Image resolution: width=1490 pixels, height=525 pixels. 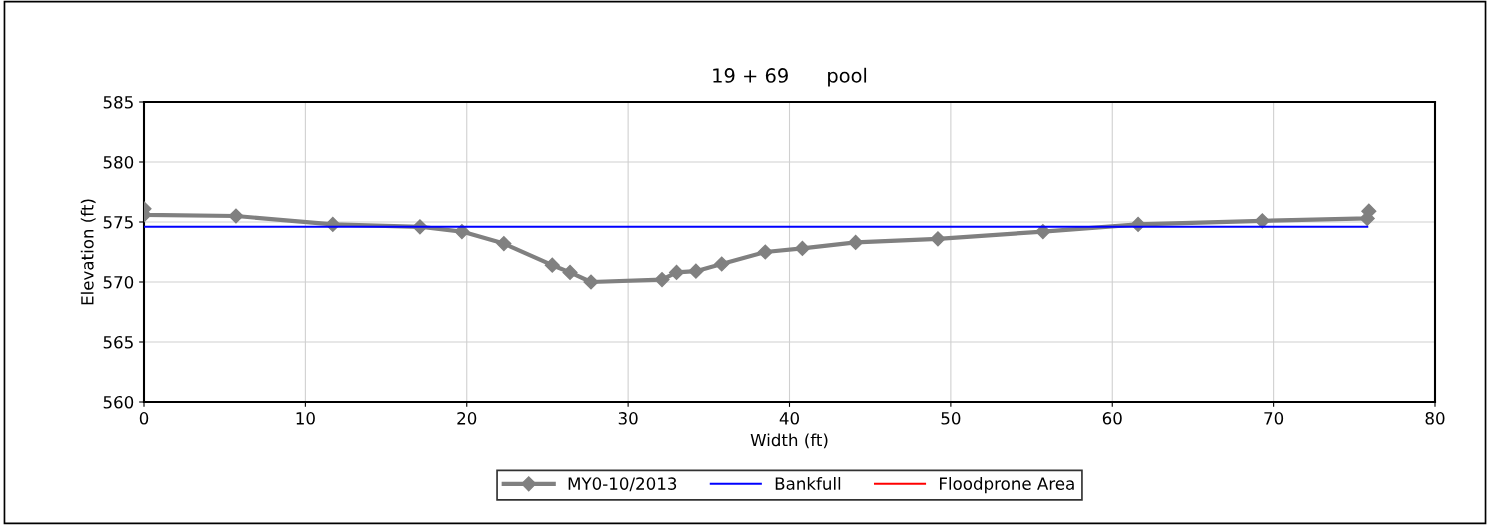 I want to click on legend-label: Floodprone Area, so click(x=1007, y=485).